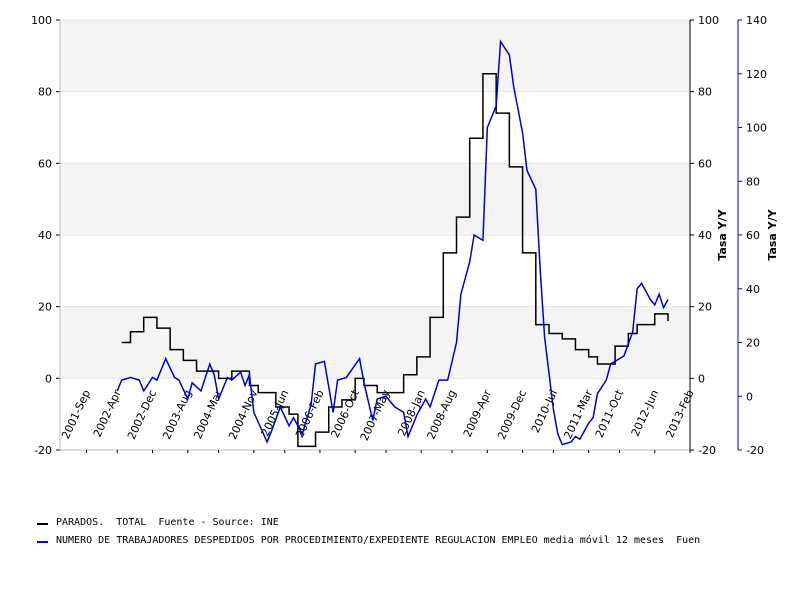 This screenshot has width=800, height=600. What do you see at coordinates (45, 92) in the screenshot?
I see `y-tick-label: 80` at bounding box center [45, 92].